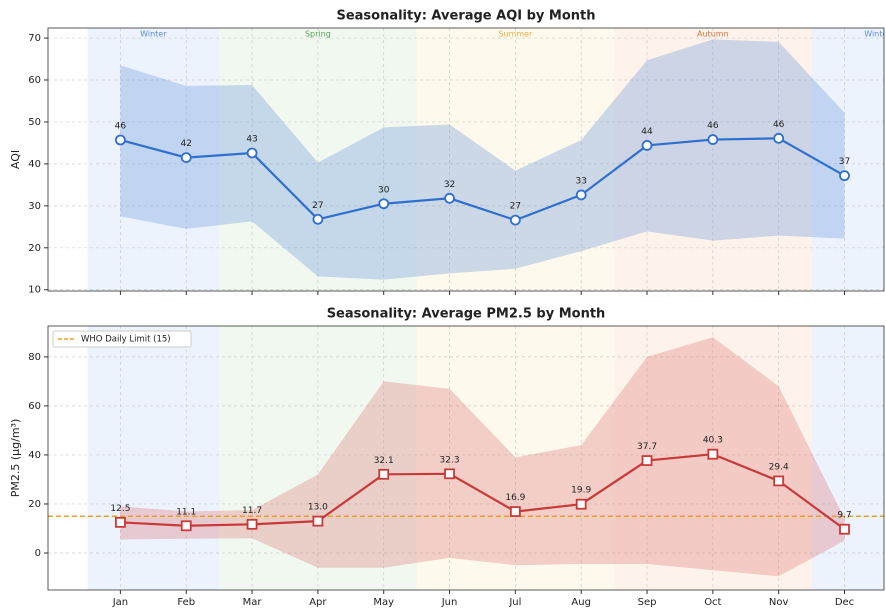 The width and height of the screenshot is (886, 610). What do you see at coordinates (712, 602) in the screenshot?
I see `x-tick-label: Oct` at bounding box center [712, 602].